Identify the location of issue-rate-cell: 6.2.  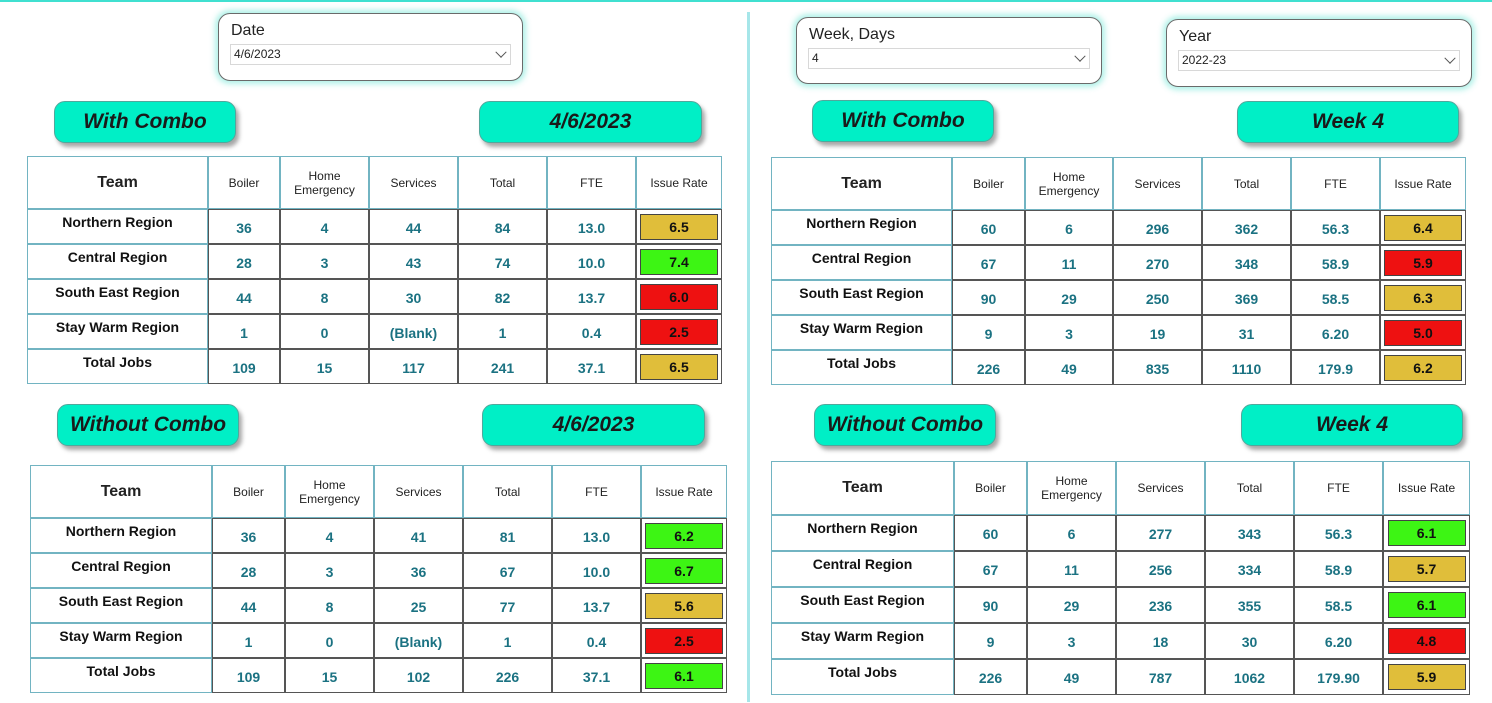
(1423, 367).